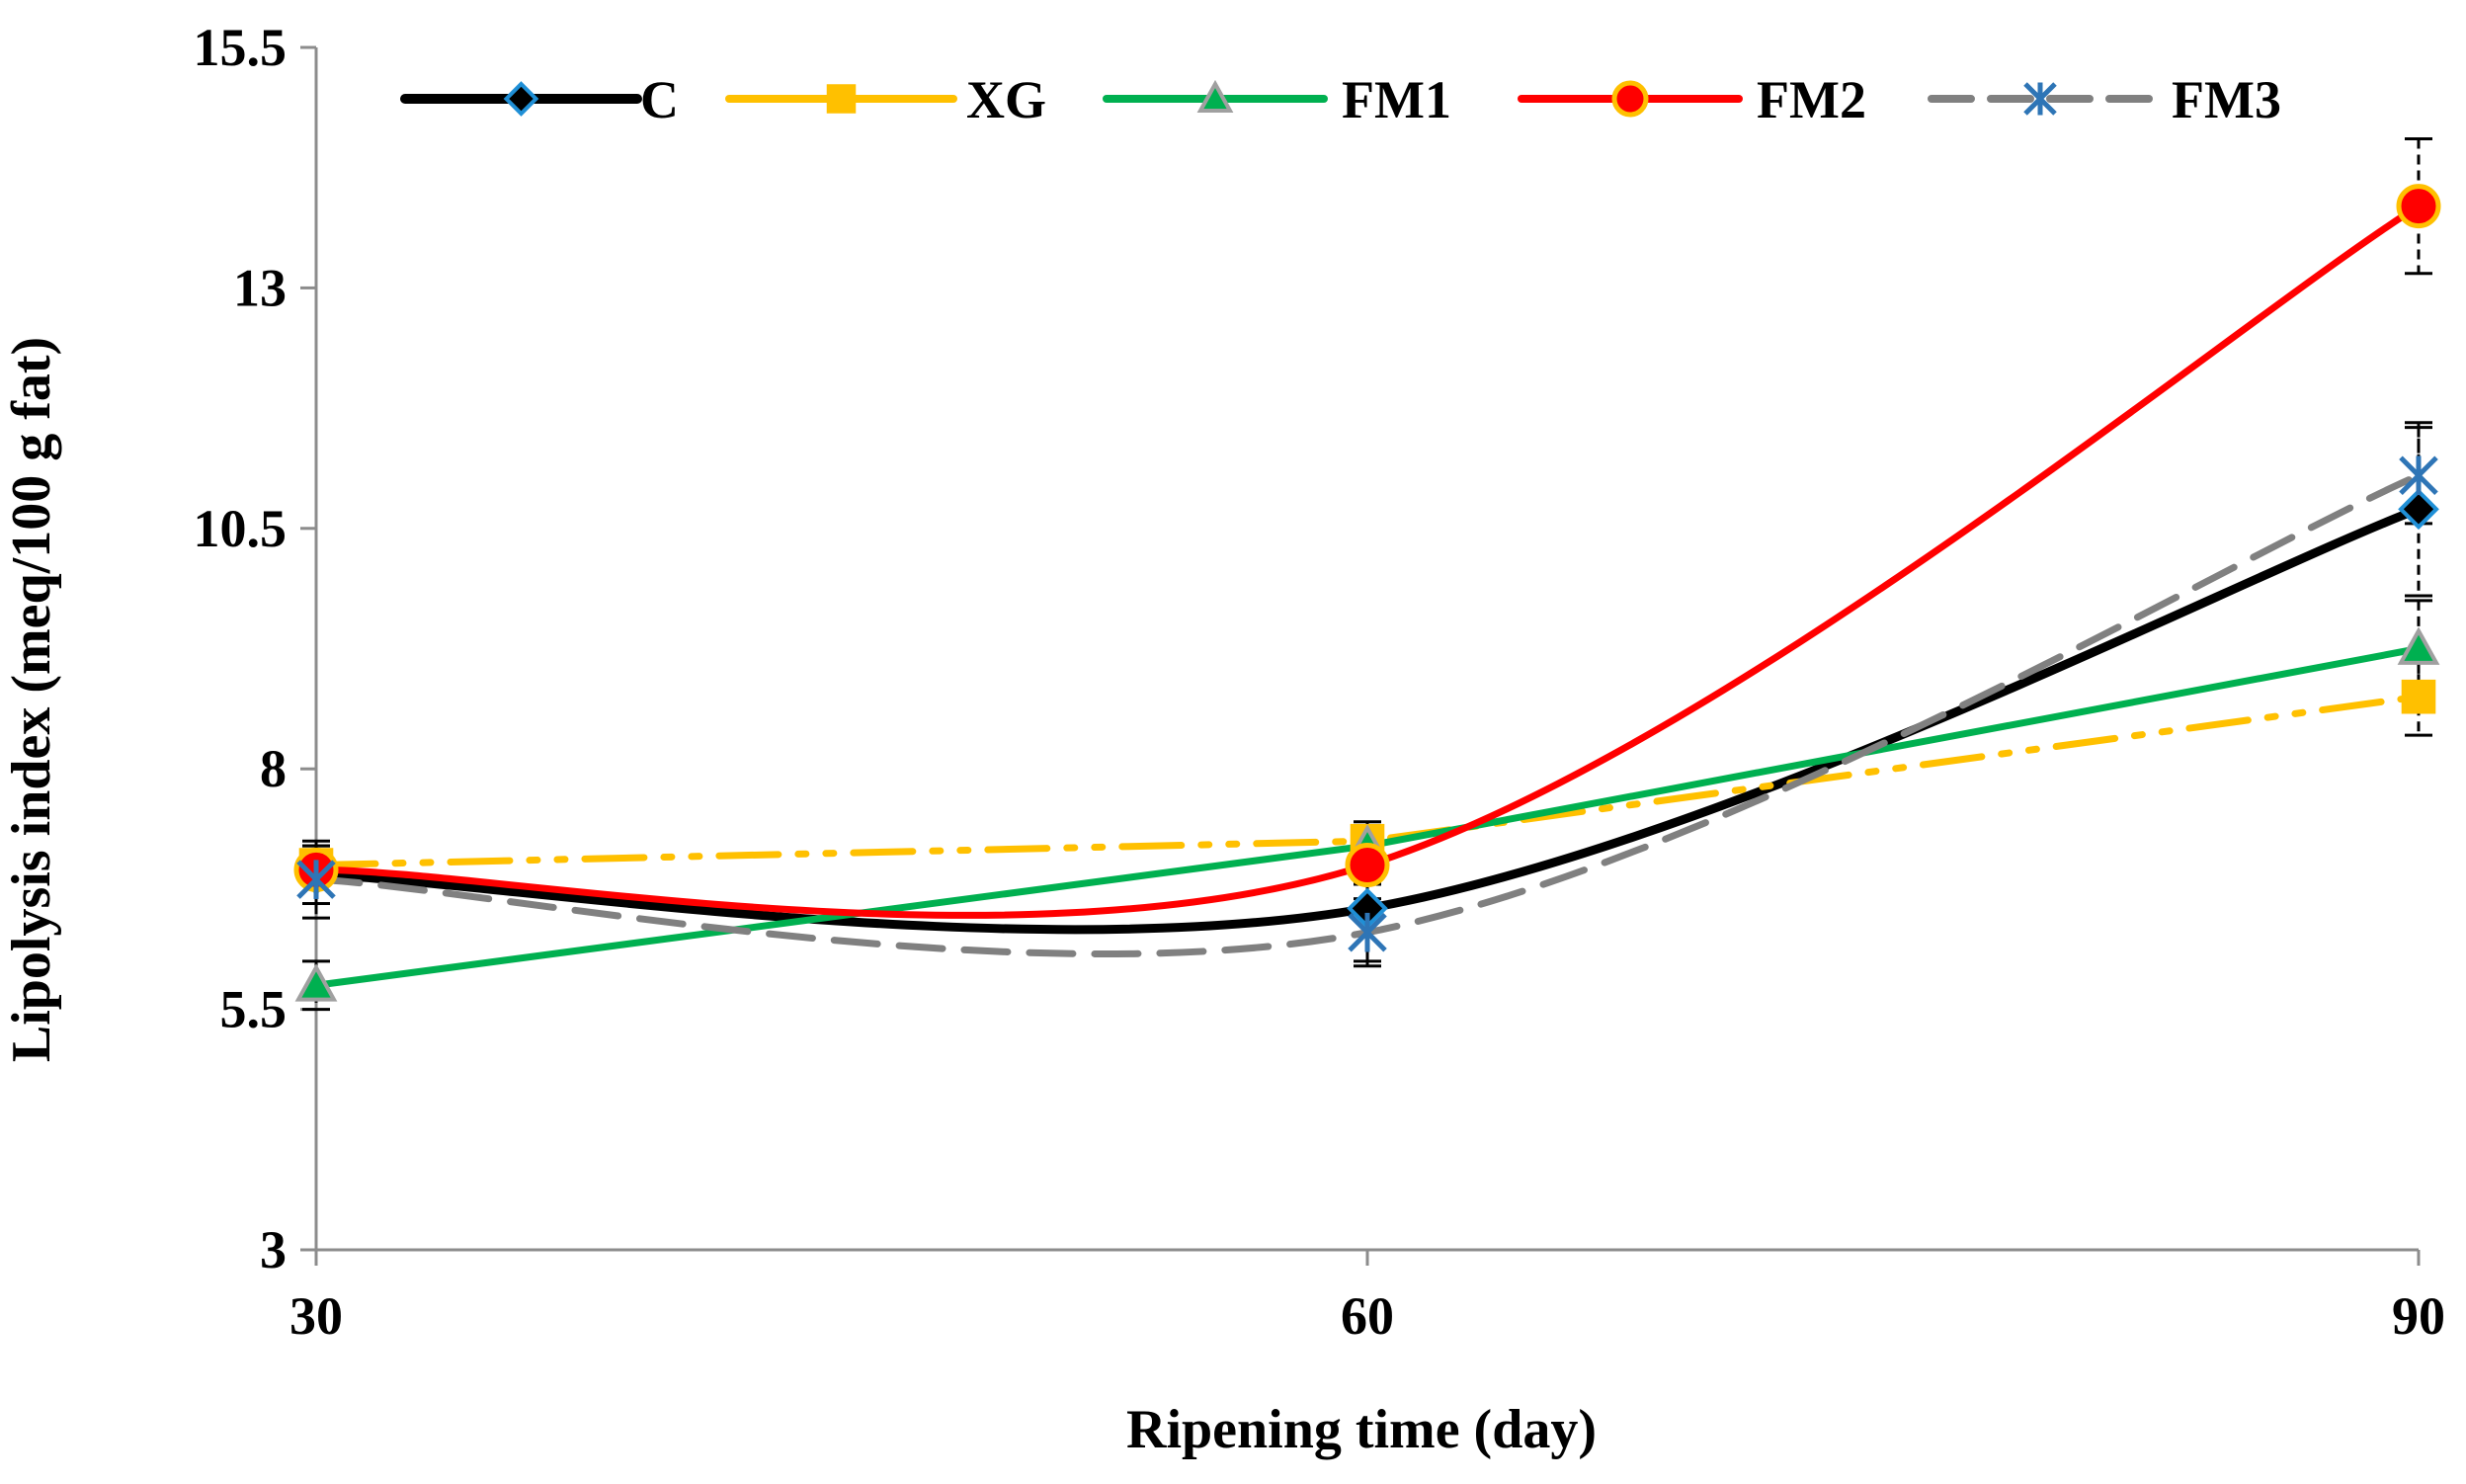 This screenshot has height=1484, width=2466. Describe the element at coordinates (241, 47) in the screenshot. I see `y-tick-label: 15.5` at that location.